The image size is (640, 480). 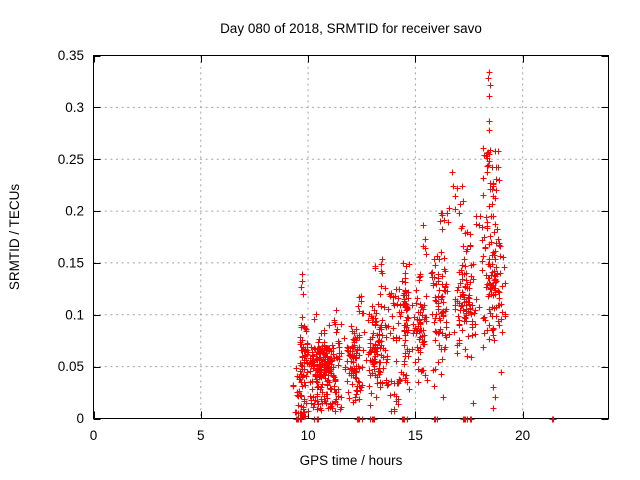 I want to click on x-tick-label: 0, so click(x=94, y=435).